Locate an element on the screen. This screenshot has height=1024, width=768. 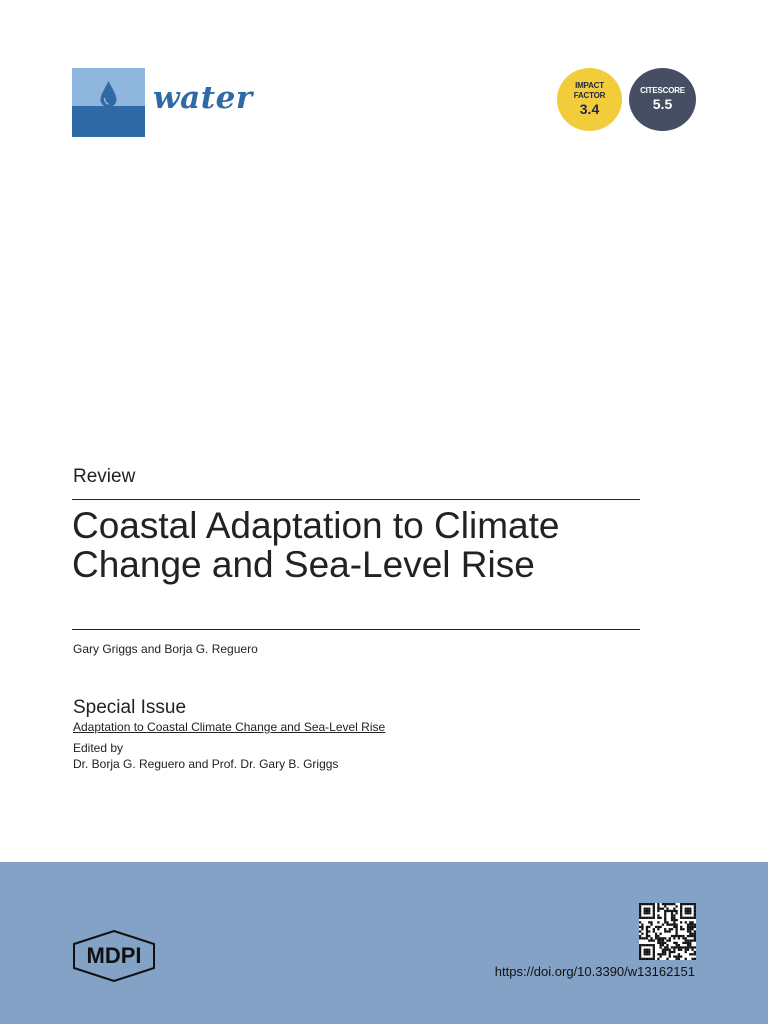
mdpi-logo-icon: MDPI is located at coordinates (114, 956).